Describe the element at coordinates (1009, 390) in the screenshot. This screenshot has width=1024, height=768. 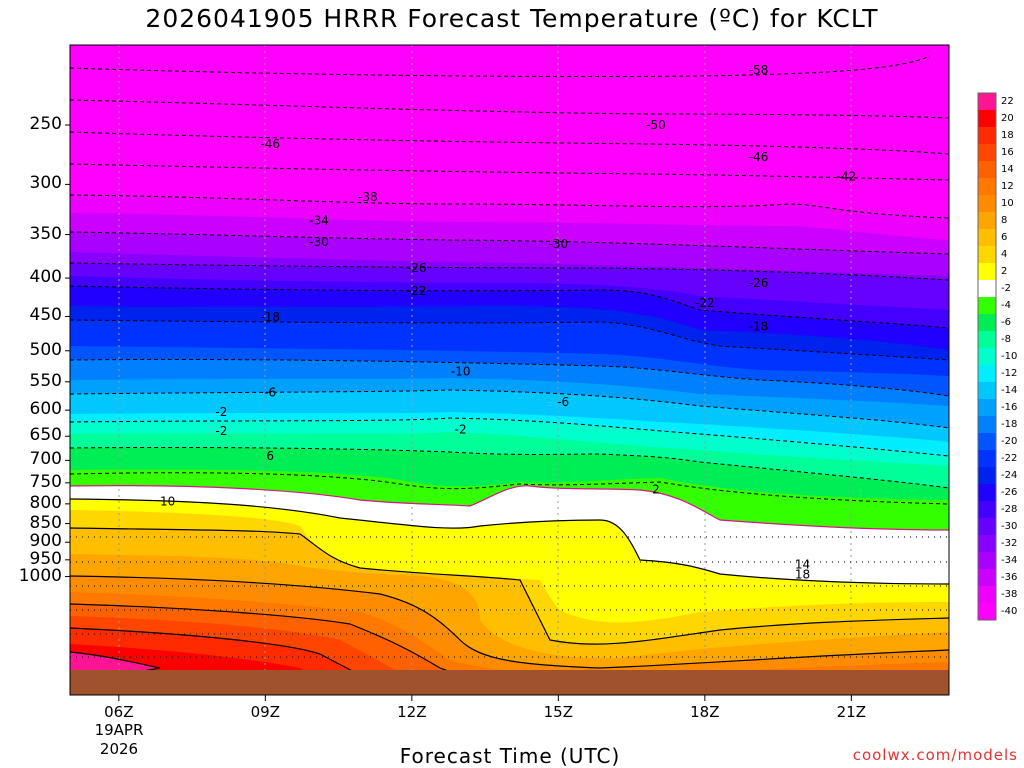
I see `colorbar-label: -14` at that location.